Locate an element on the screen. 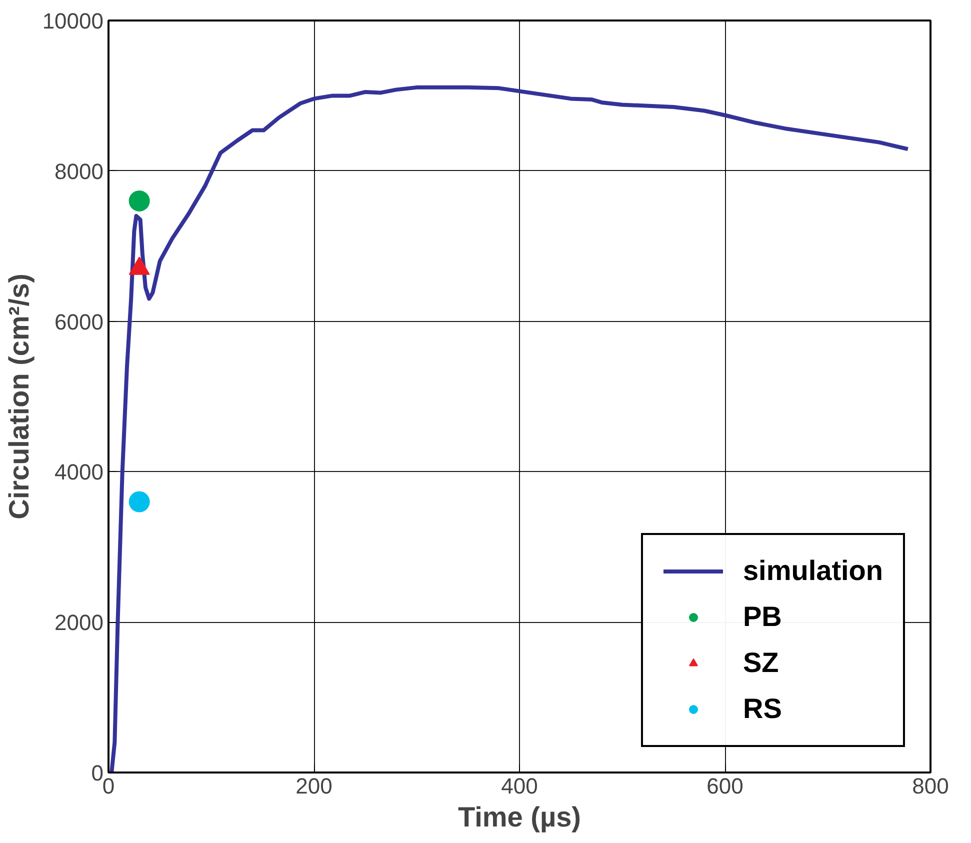  y-tick-label: 8000 is located at coordinates (79, 171).